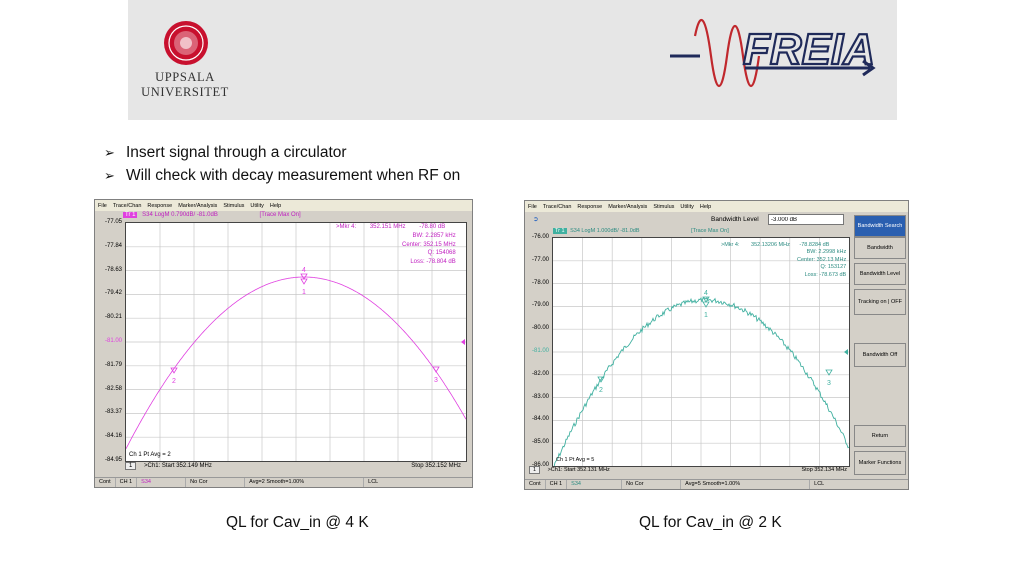  What do you see at coordinates (540, 259) in the screenshot?
I see `y-tick-label: -77.00` at bounding box center [540, 259].